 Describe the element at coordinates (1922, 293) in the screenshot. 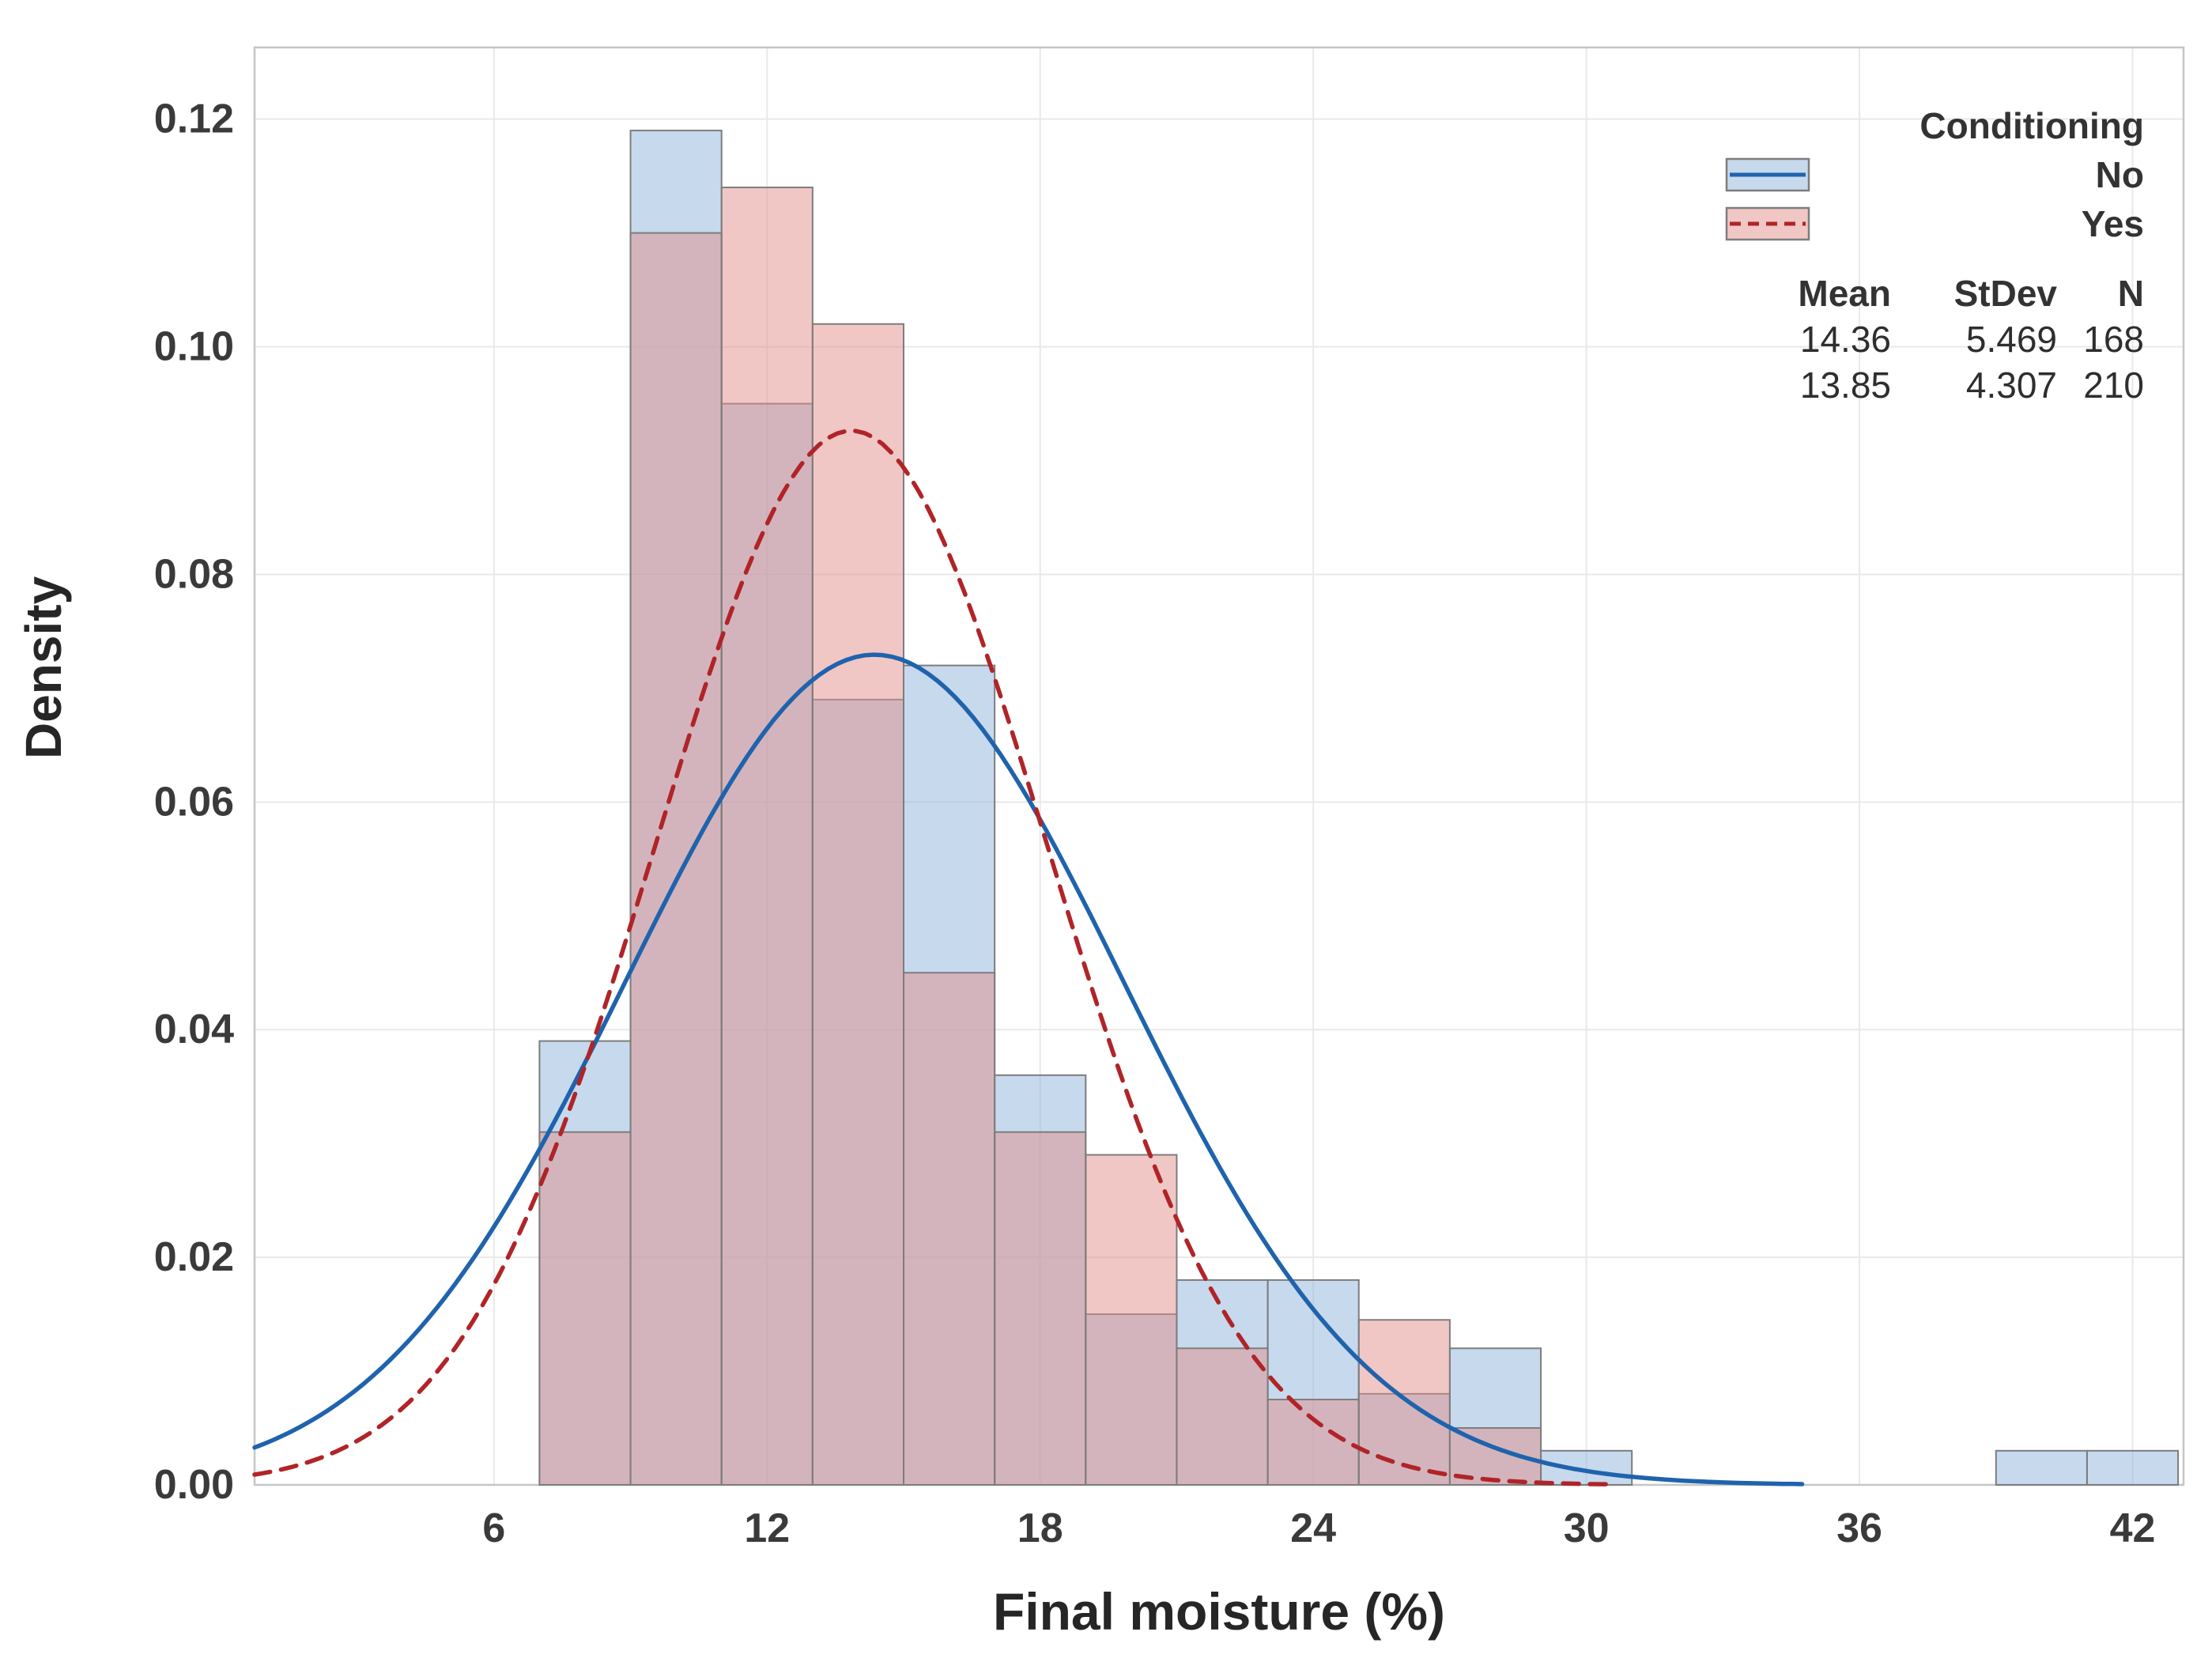

I see `stats-header-row: Mean StDev N` at that location.